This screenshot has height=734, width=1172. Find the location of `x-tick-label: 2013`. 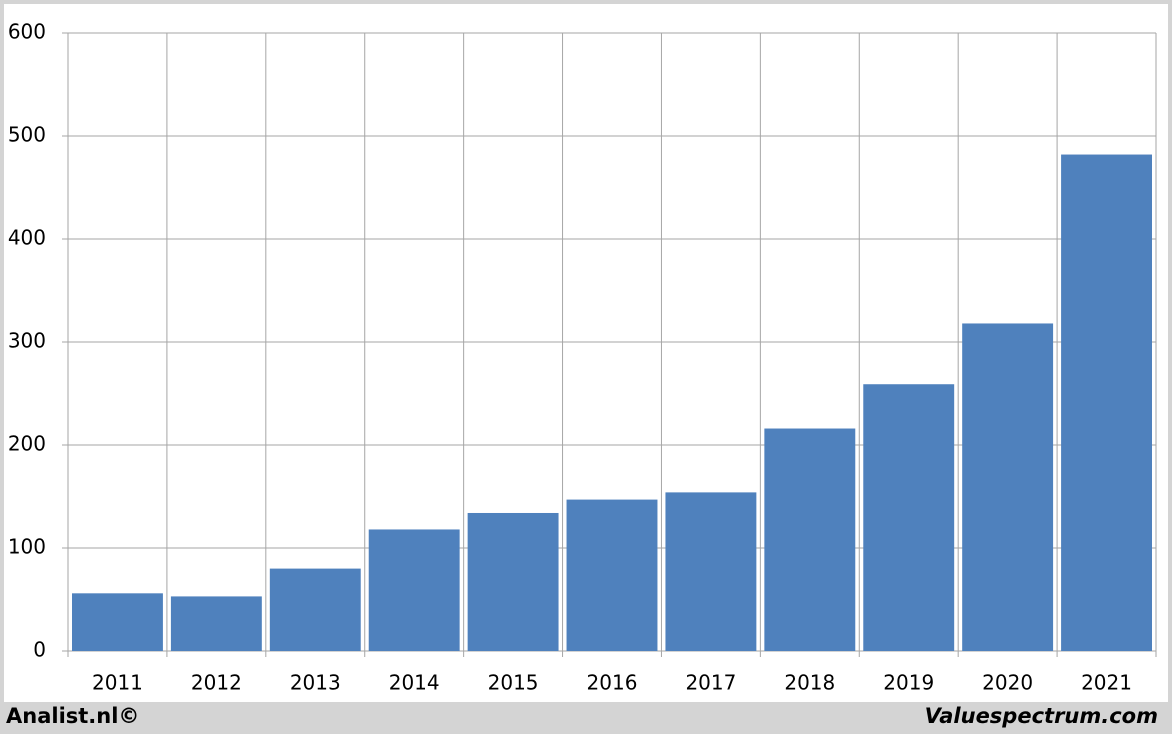

x-tick-label: 2013 is located at coordinates (315, 683).